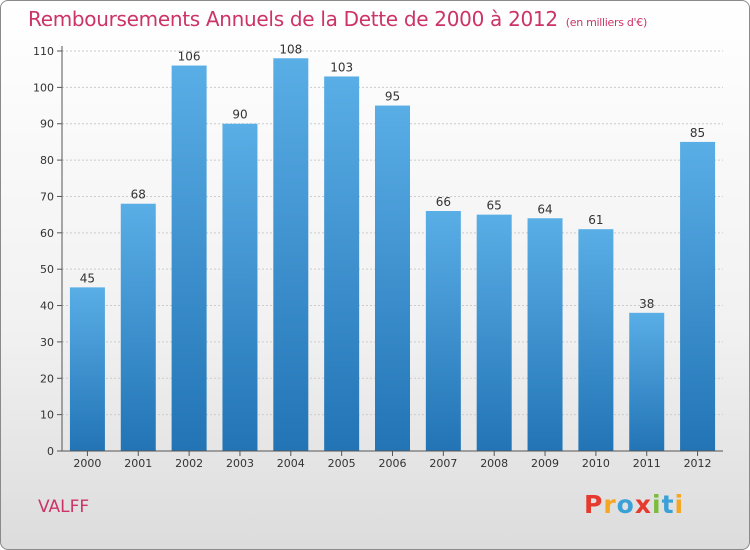  Describe the element at coordinates (544, 209) in the screenshot. I see `bar-value-label: 64` at that location.